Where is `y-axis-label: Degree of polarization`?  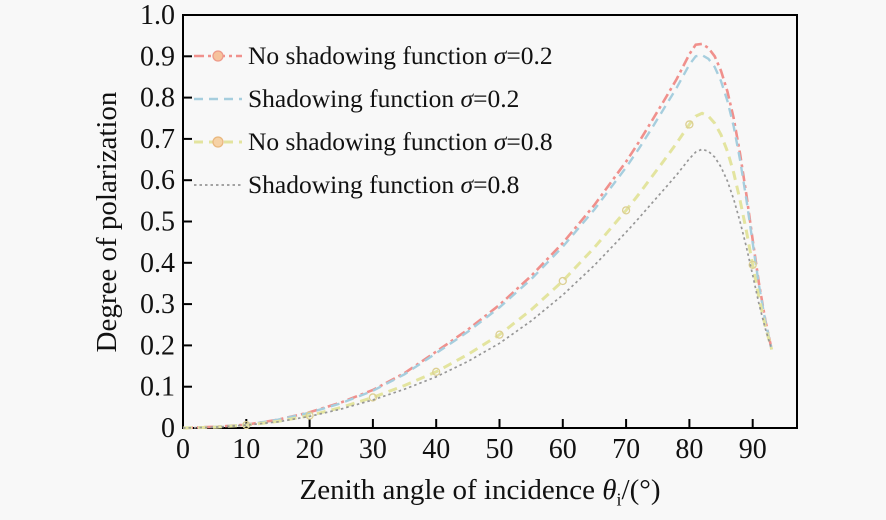
y-axis-label: Degree of polarization is located at coordinates (107, 222).